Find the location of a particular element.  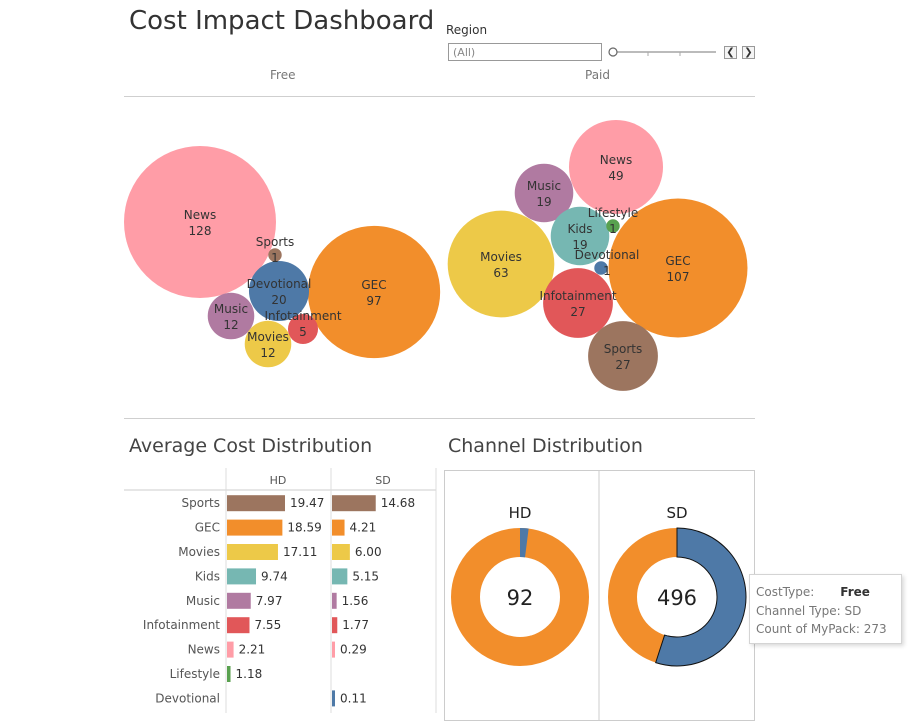

region-filter-label: Region is located at coordinates (467, 30).